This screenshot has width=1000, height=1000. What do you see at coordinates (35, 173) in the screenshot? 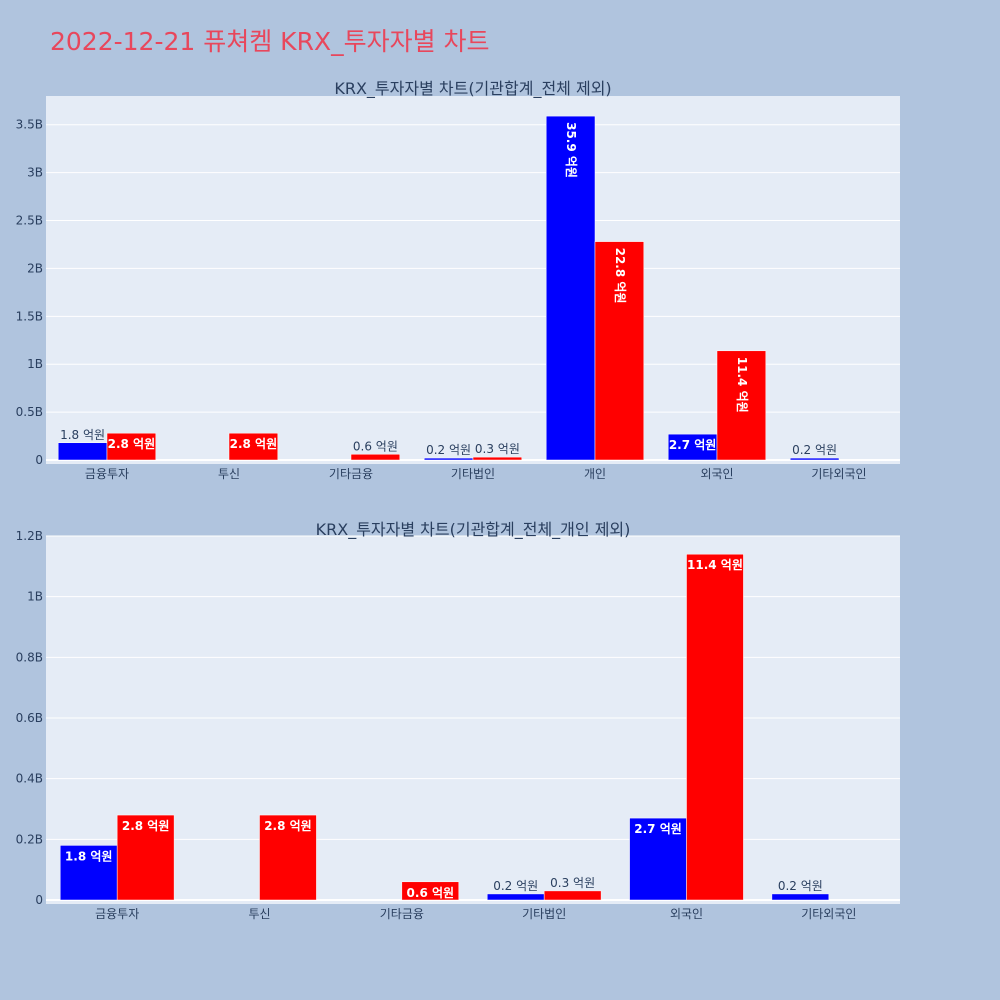
I see `y-tick-label: 3B` at bounding box center [35, 173].